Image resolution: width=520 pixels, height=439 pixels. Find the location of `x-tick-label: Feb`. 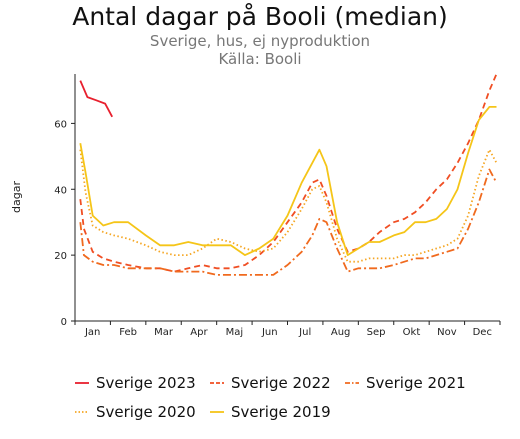

x-tick-label: Feb is located at coordinates (128, 332).